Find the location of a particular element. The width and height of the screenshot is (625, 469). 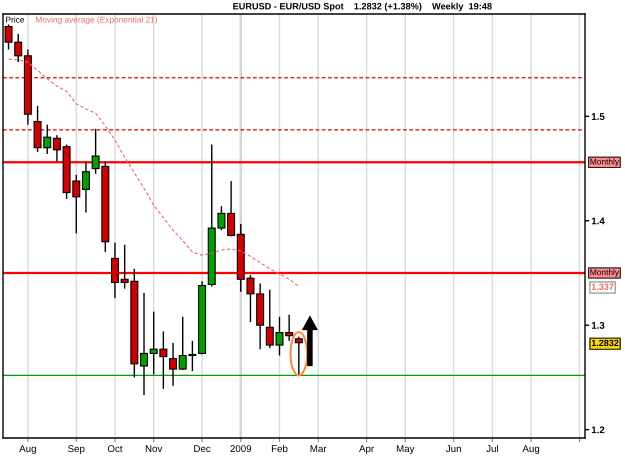

y-tick-label: 1.2832 is located at coordinates (605, 343).